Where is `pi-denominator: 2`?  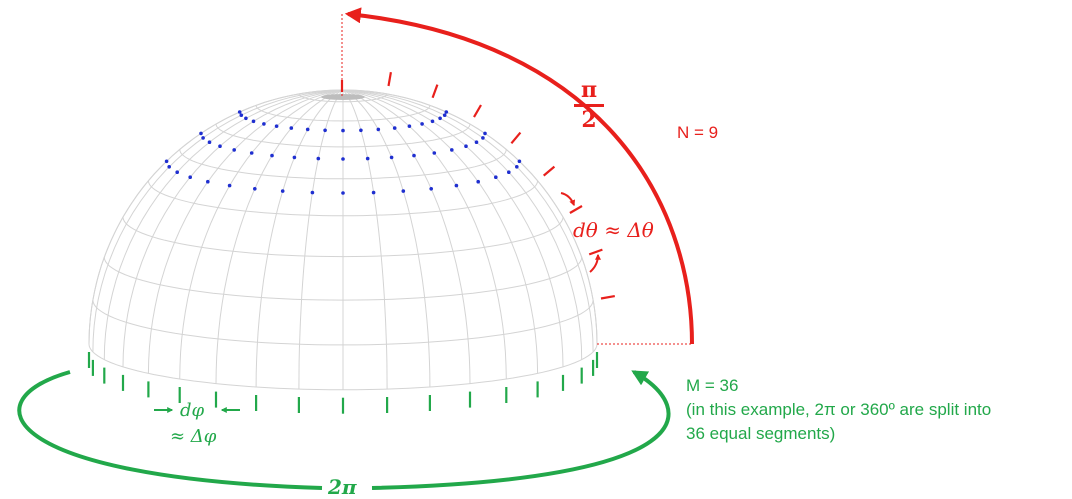
pi-denominator: 2 is located at coordinates (589, 120).